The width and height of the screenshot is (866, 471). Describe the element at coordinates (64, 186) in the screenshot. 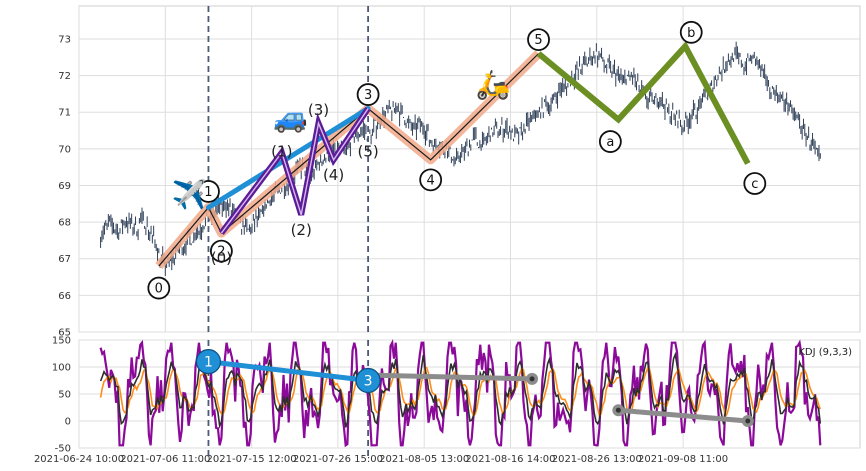

I see `price-y-tick-label: 69` at that location.